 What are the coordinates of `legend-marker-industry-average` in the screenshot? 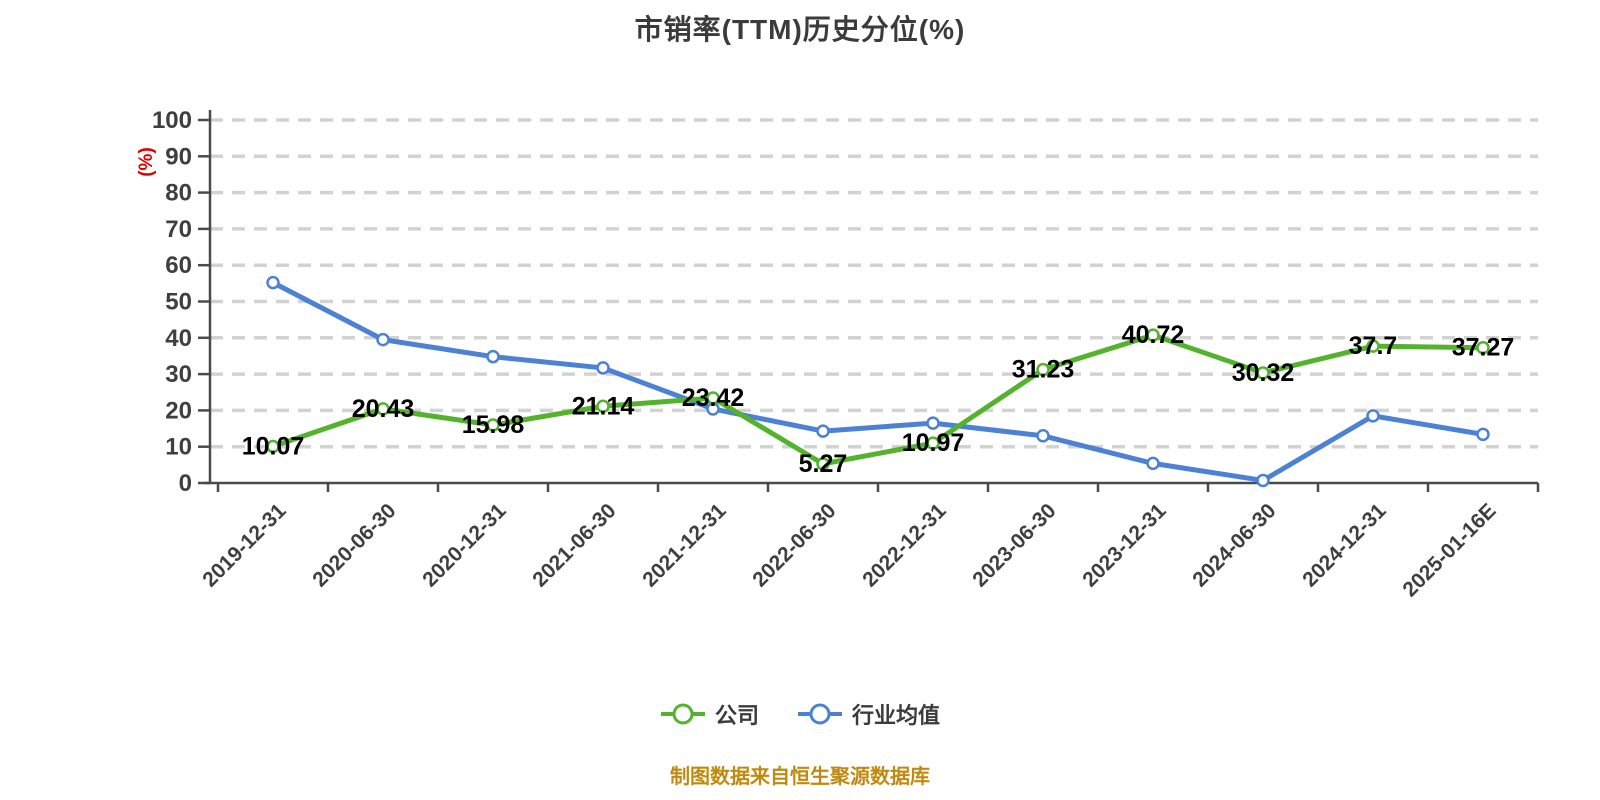 It's located at (820, 714).